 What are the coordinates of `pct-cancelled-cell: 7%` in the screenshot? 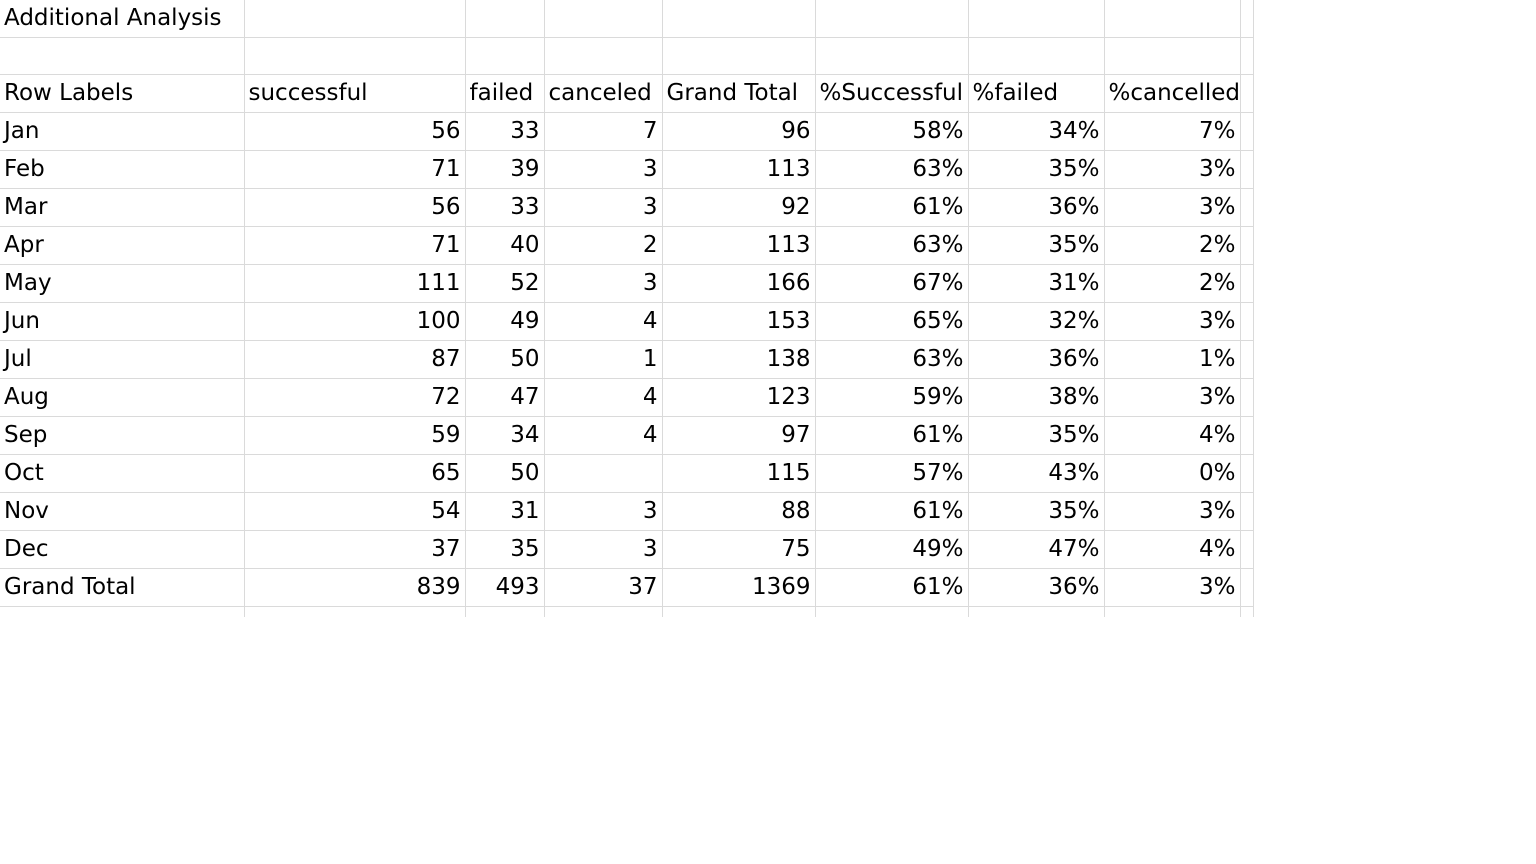 It's located at (1172, 131).